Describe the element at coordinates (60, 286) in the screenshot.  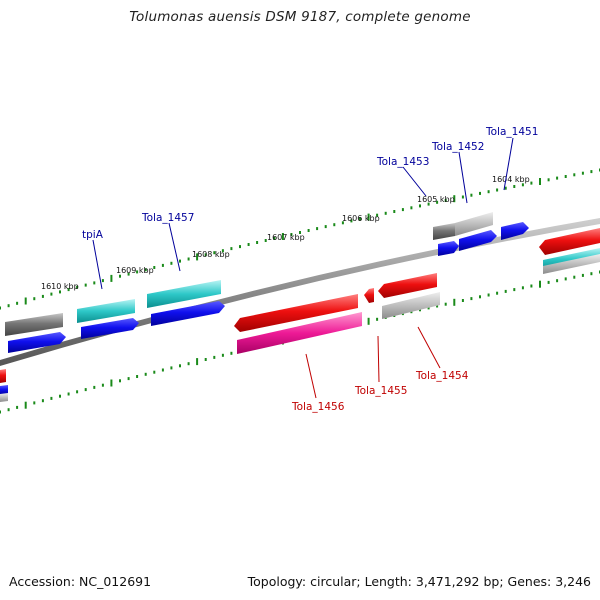
I see `tick-label: 1610 kbp` at that location.